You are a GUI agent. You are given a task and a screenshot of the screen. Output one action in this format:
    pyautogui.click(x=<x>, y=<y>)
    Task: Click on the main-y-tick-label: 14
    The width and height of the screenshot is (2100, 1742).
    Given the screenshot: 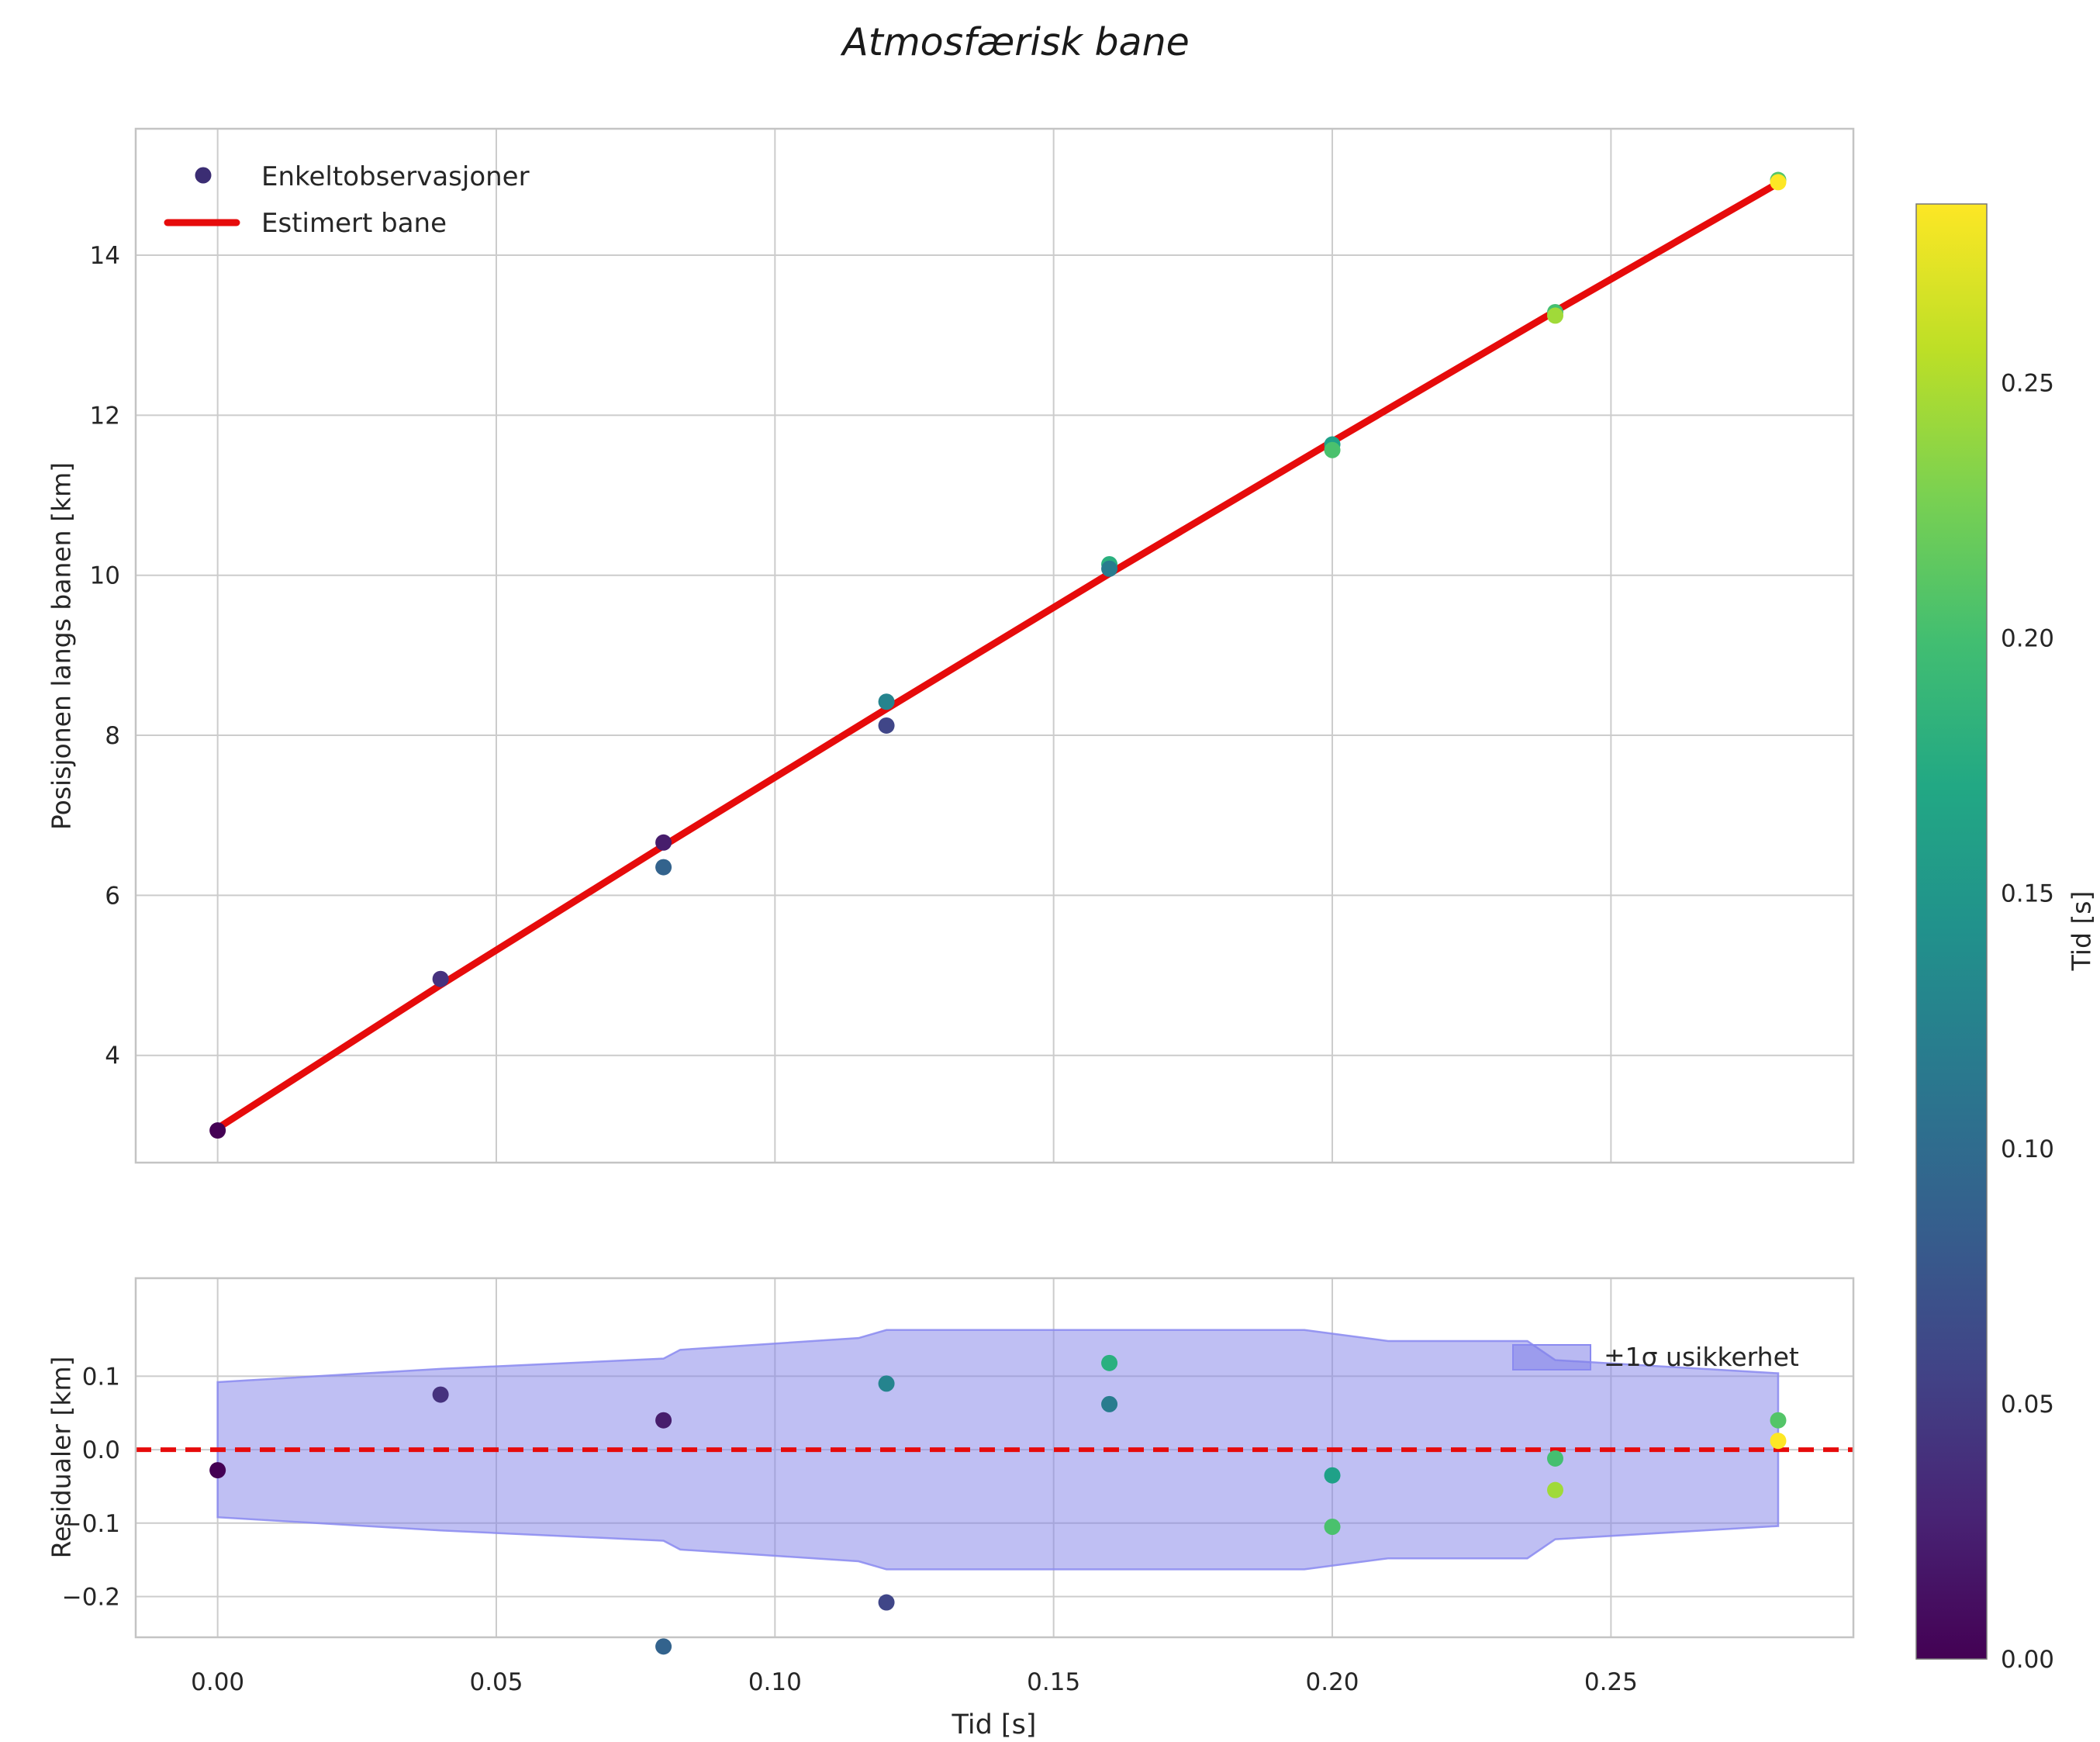 What is the action you would take?
    pyautogui.click(x=105, y=256)
    